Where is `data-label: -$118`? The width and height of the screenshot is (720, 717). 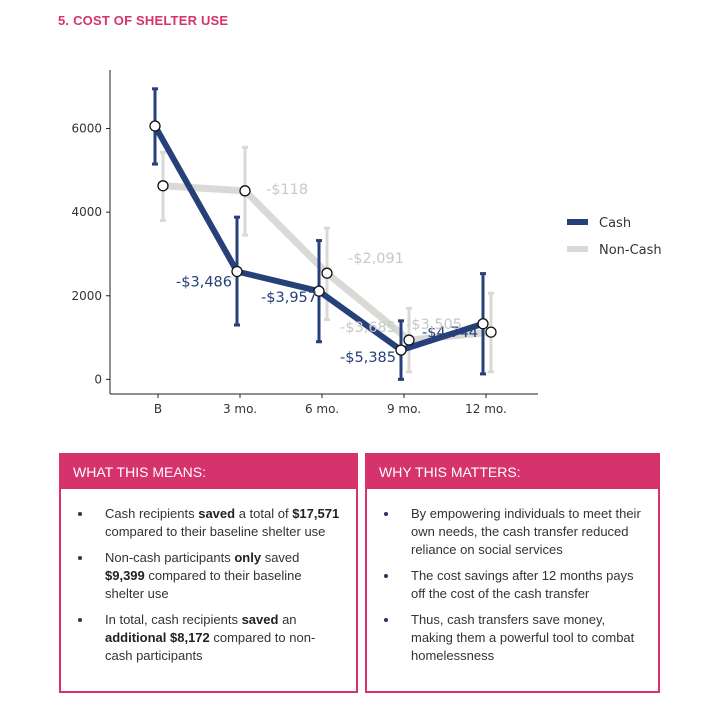
data-label: -$118 is located at coordinates (287, 190).